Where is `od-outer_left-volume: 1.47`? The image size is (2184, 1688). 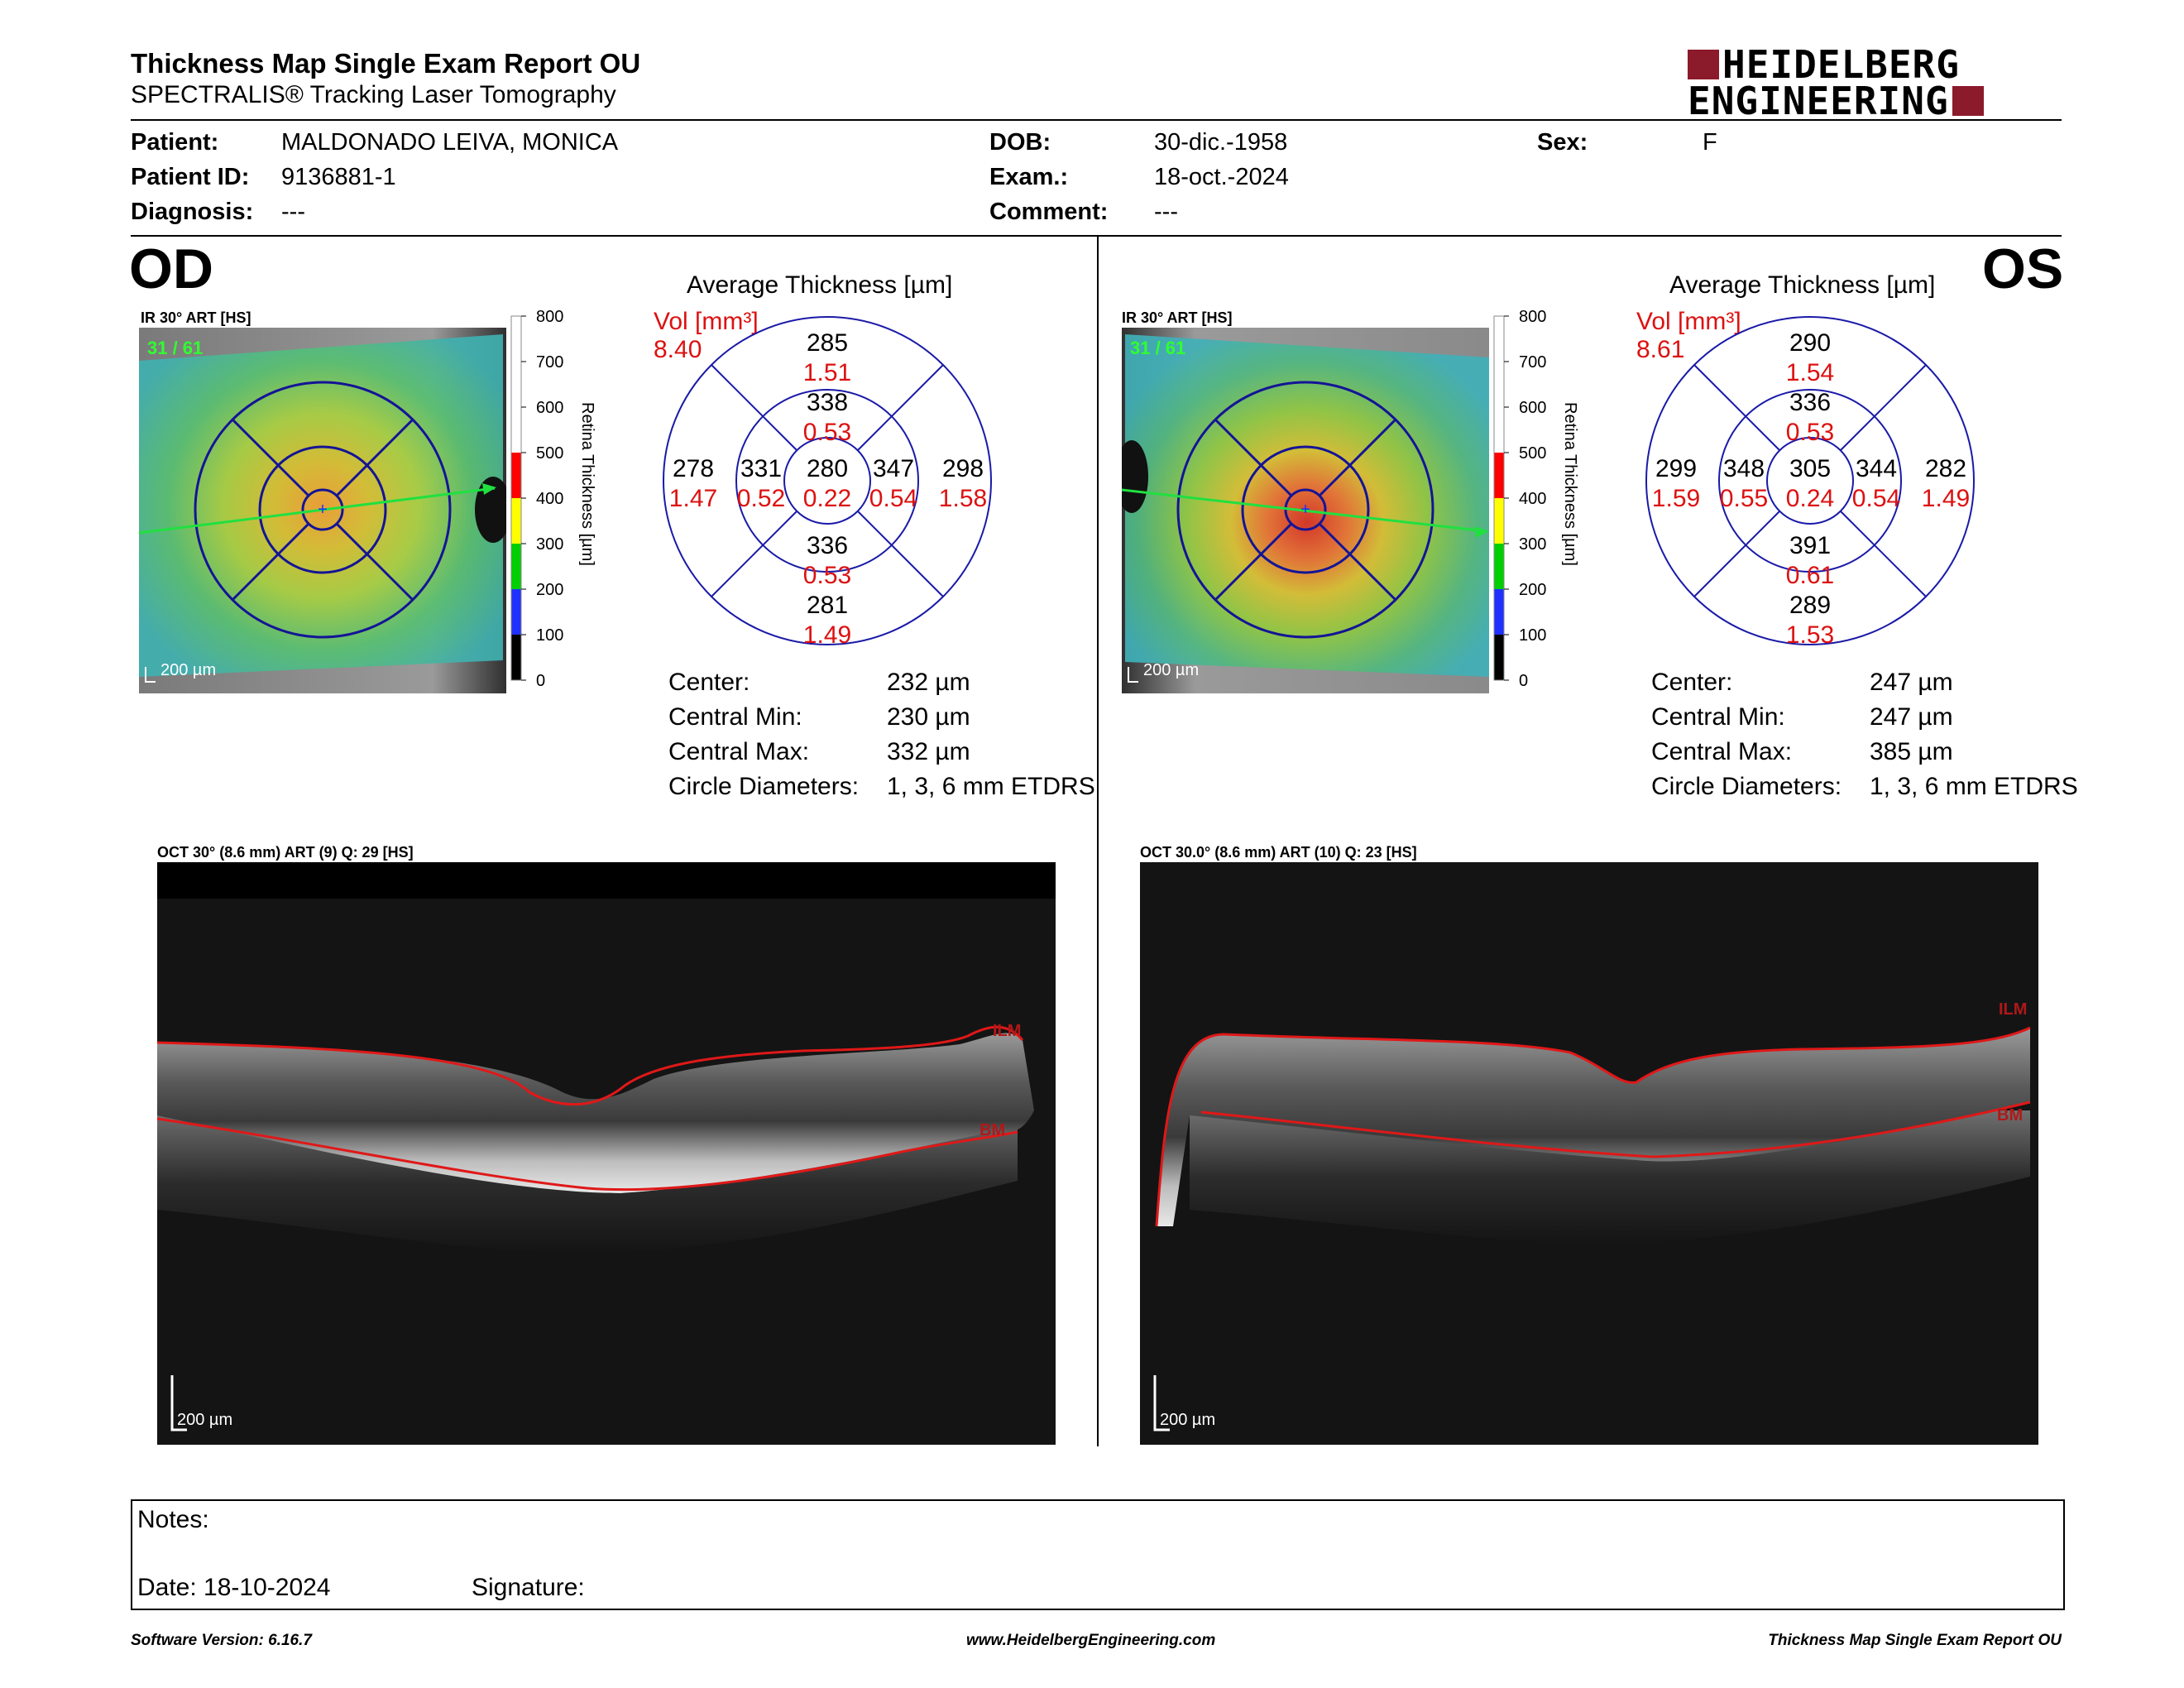 od-outer_left-volume: 1.47 is located at coordinates (693, 498).